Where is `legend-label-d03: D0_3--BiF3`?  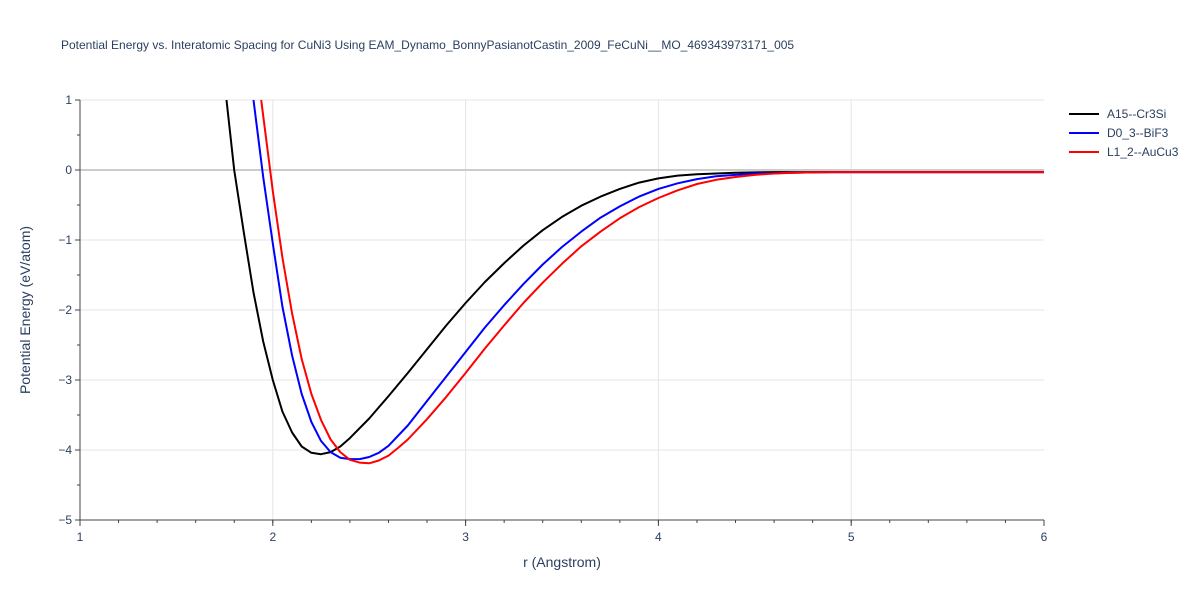 legend-label-d03: D0_3--BiF3 is located at coordinates (1138, 132).